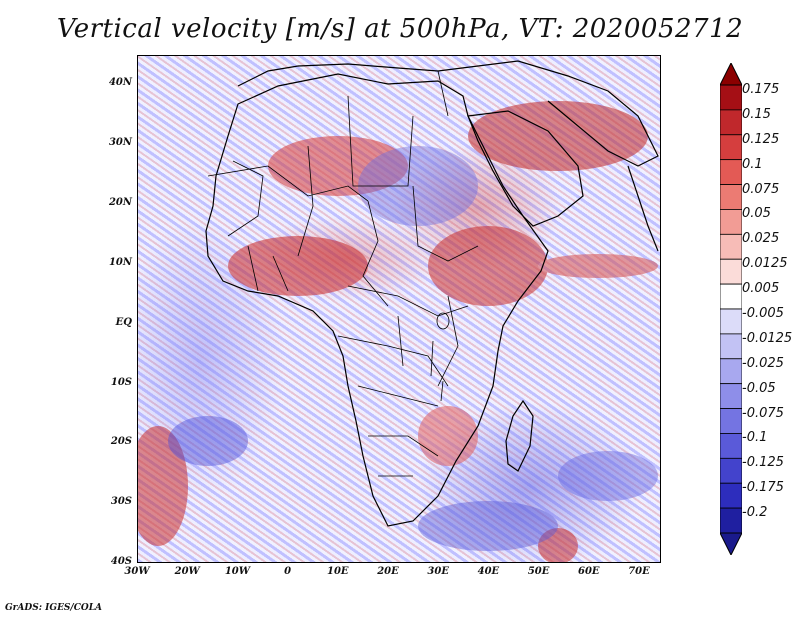 The width and height of the screenshot is (800, 618). Describe the element at coordinates (448, 436) in the screenshot. I see `patch-zambia` at that location.